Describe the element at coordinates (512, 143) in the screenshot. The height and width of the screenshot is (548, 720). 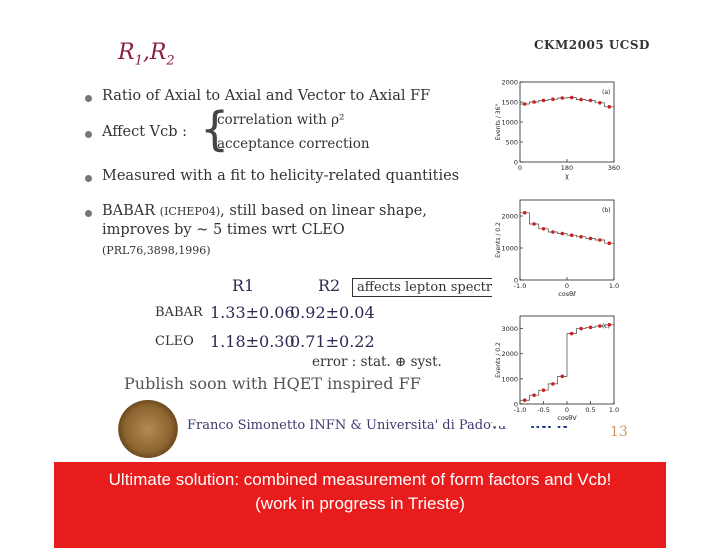
I see `y-tick-label: 500` at that location.